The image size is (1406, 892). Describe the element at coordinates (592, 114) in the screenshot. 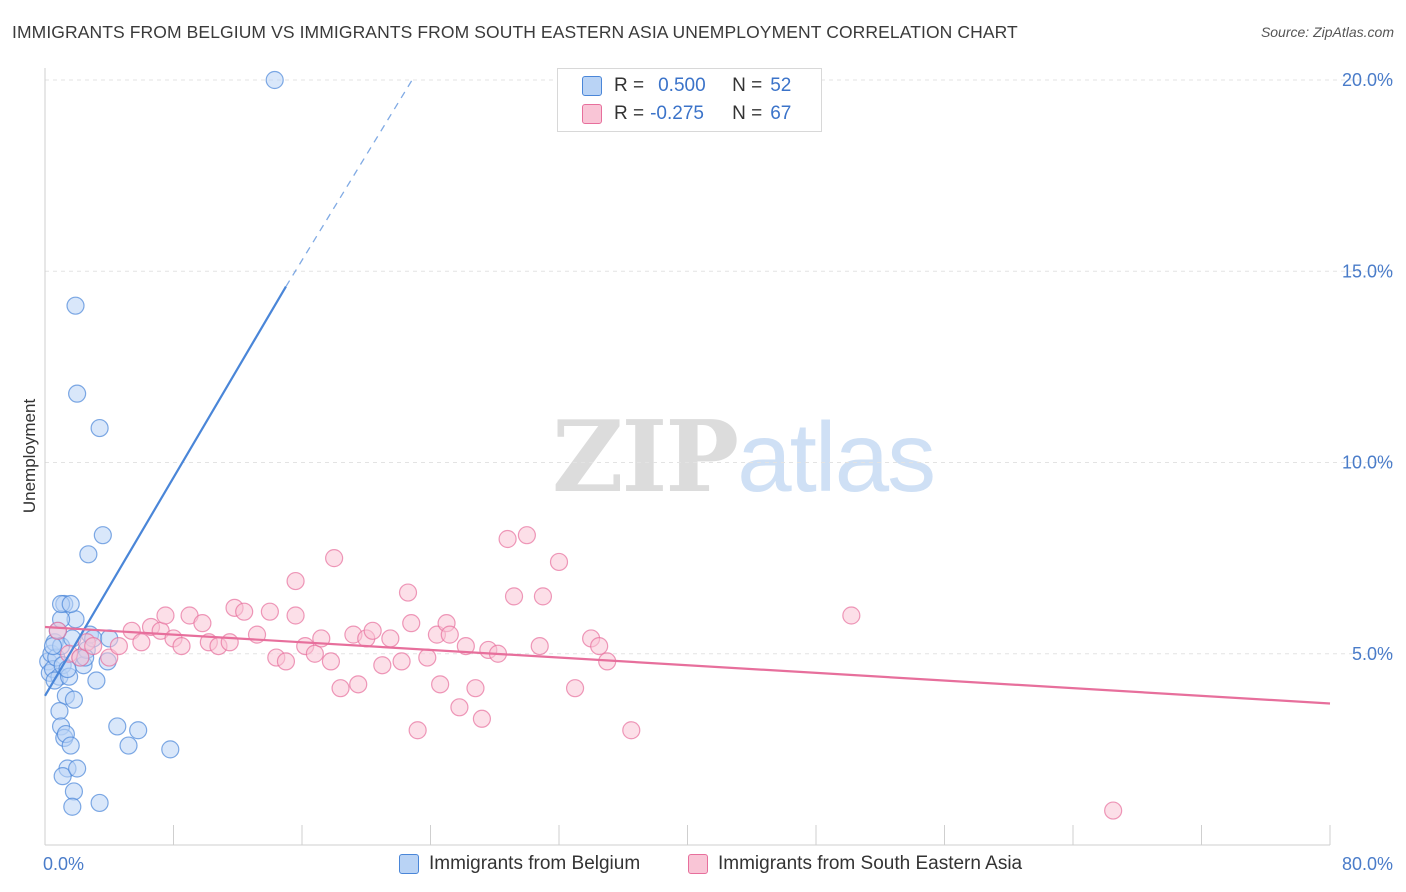

I see `legend-swatch-sea` at that location.